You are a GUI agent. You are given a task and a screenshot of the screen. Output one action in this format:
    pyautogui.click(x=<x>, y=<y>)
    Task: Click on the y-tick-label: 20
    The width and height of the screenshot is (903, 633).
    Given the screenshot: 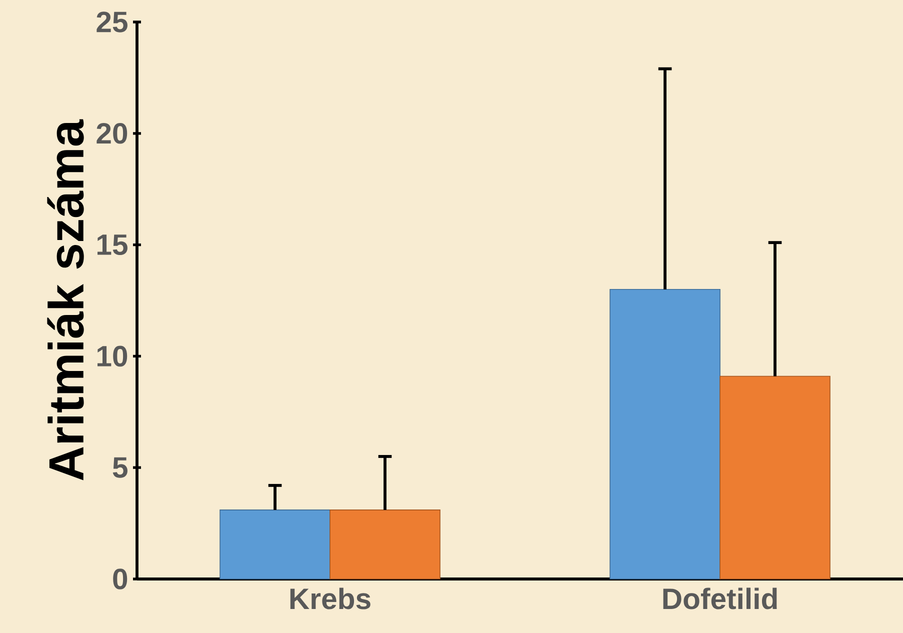 What is the action you would take?
    pyautogui.click(x=112, y=133)
    